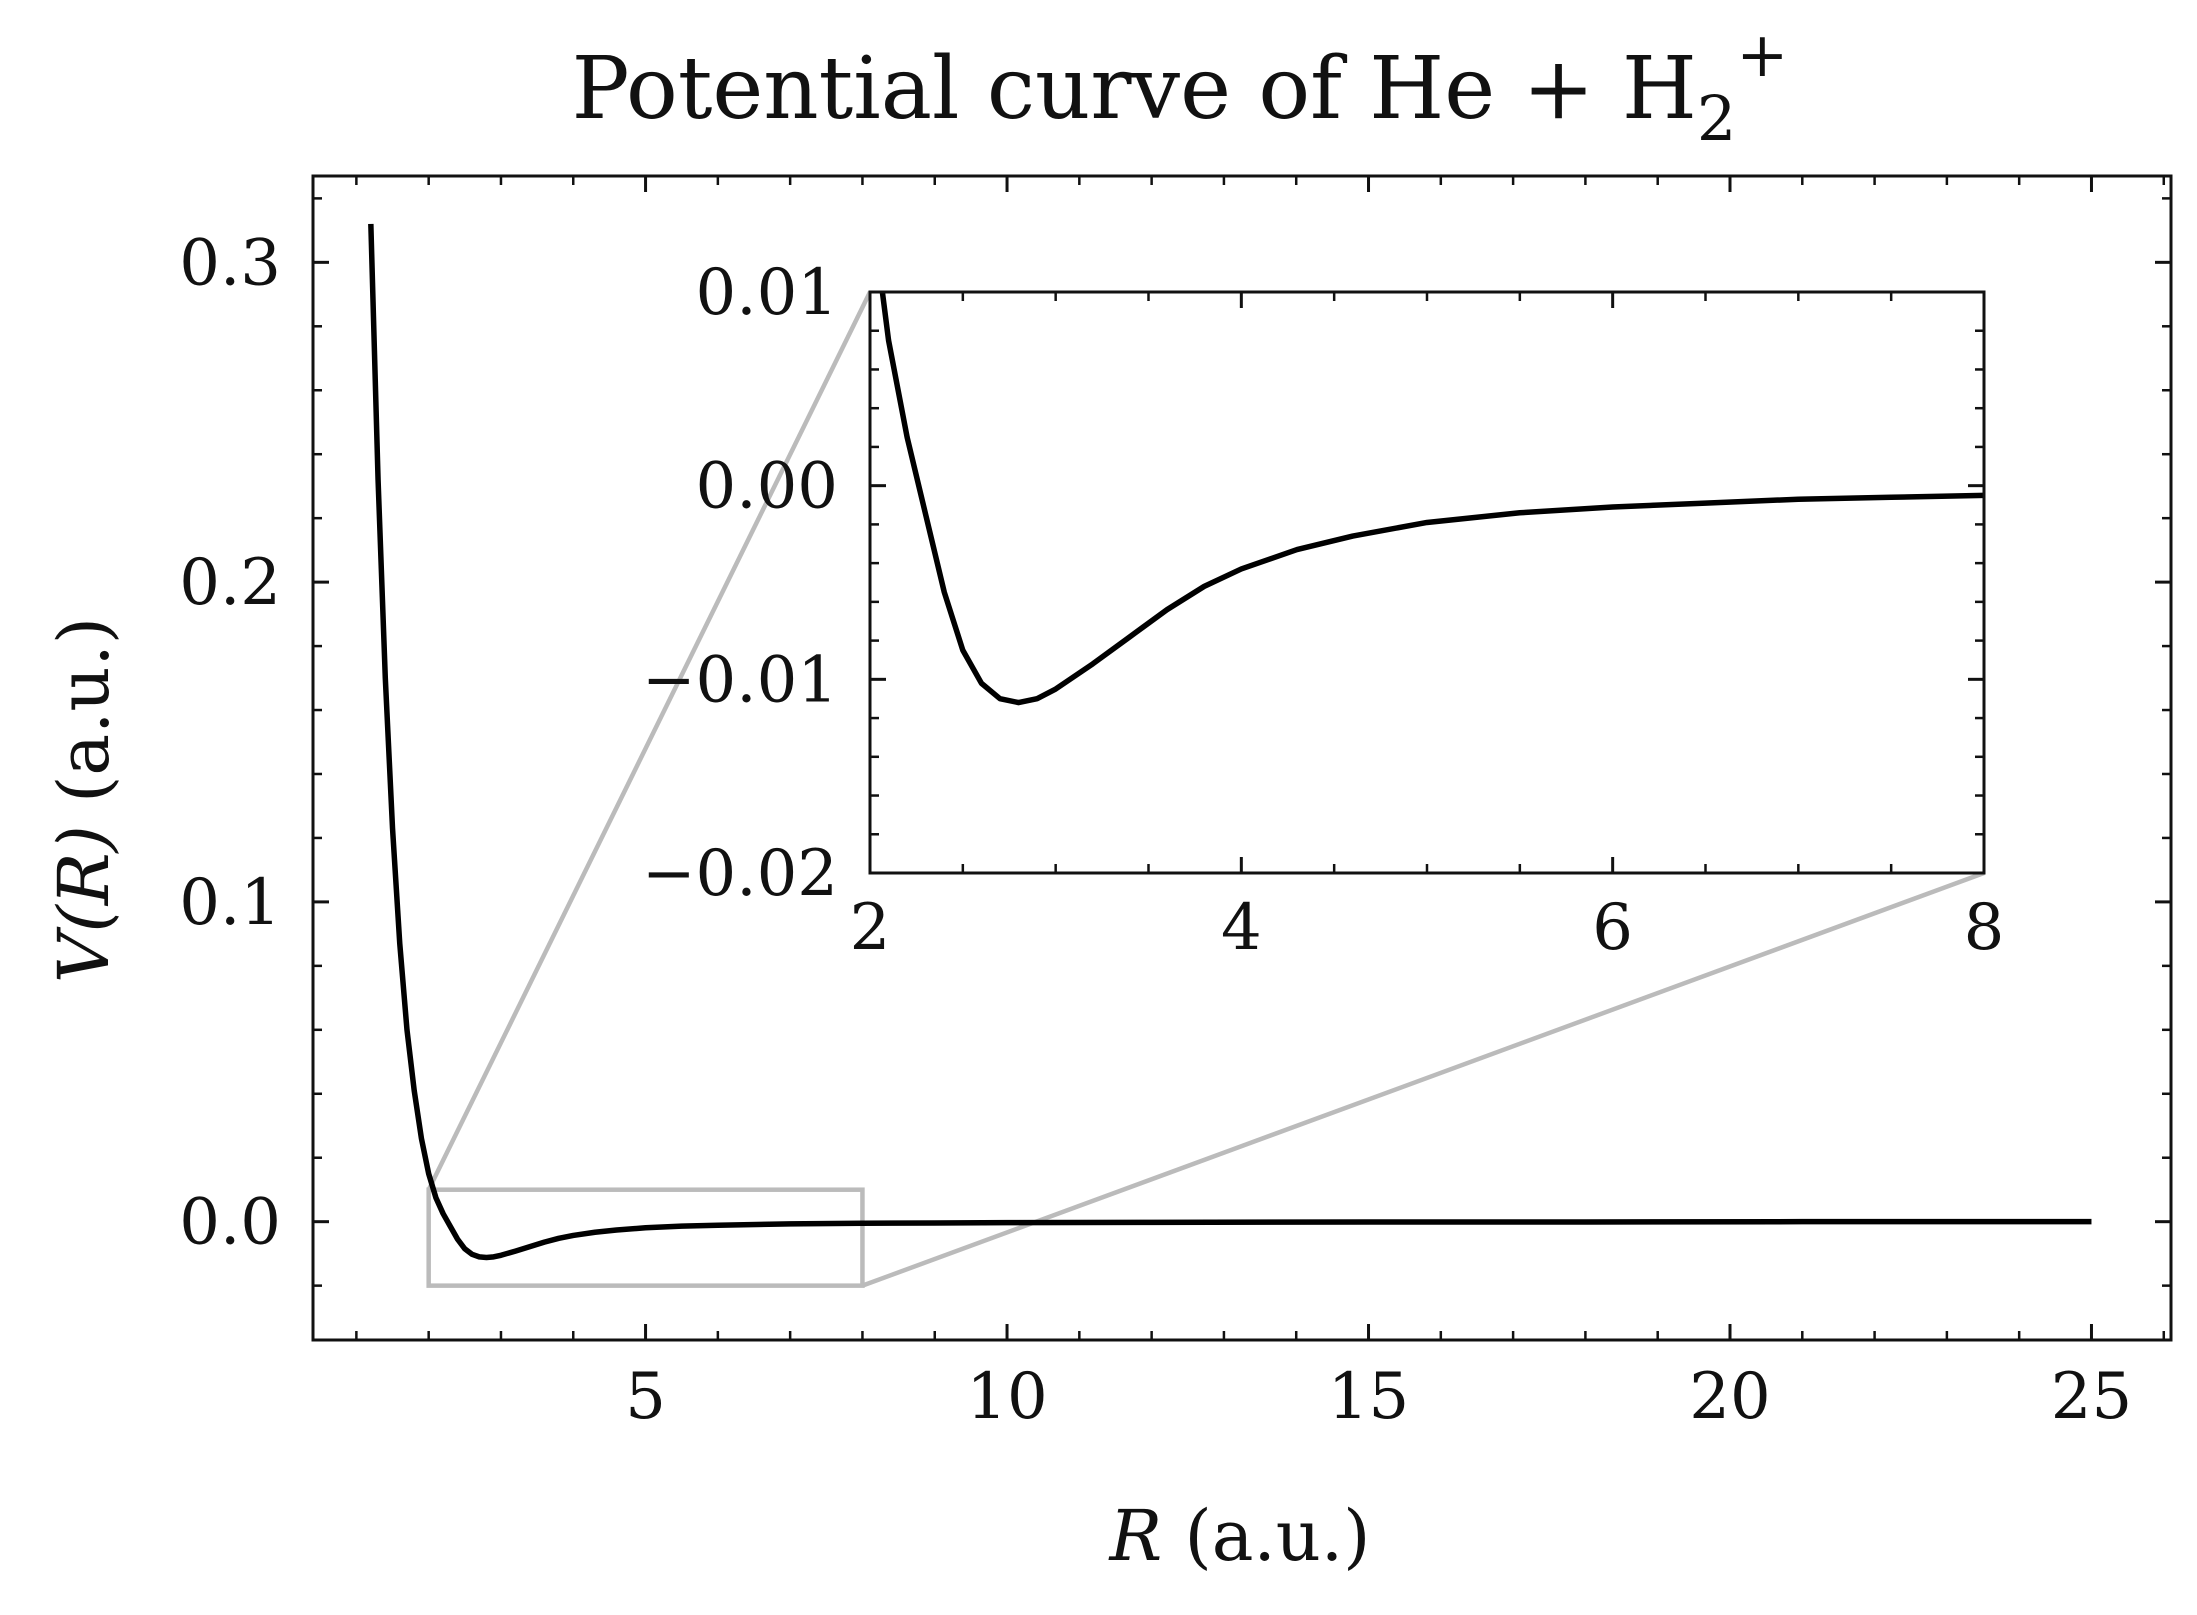  Describe the element at coordinates (1241, 928) in the screenshot. I see `inset-x-tick-label: 4` at that location.